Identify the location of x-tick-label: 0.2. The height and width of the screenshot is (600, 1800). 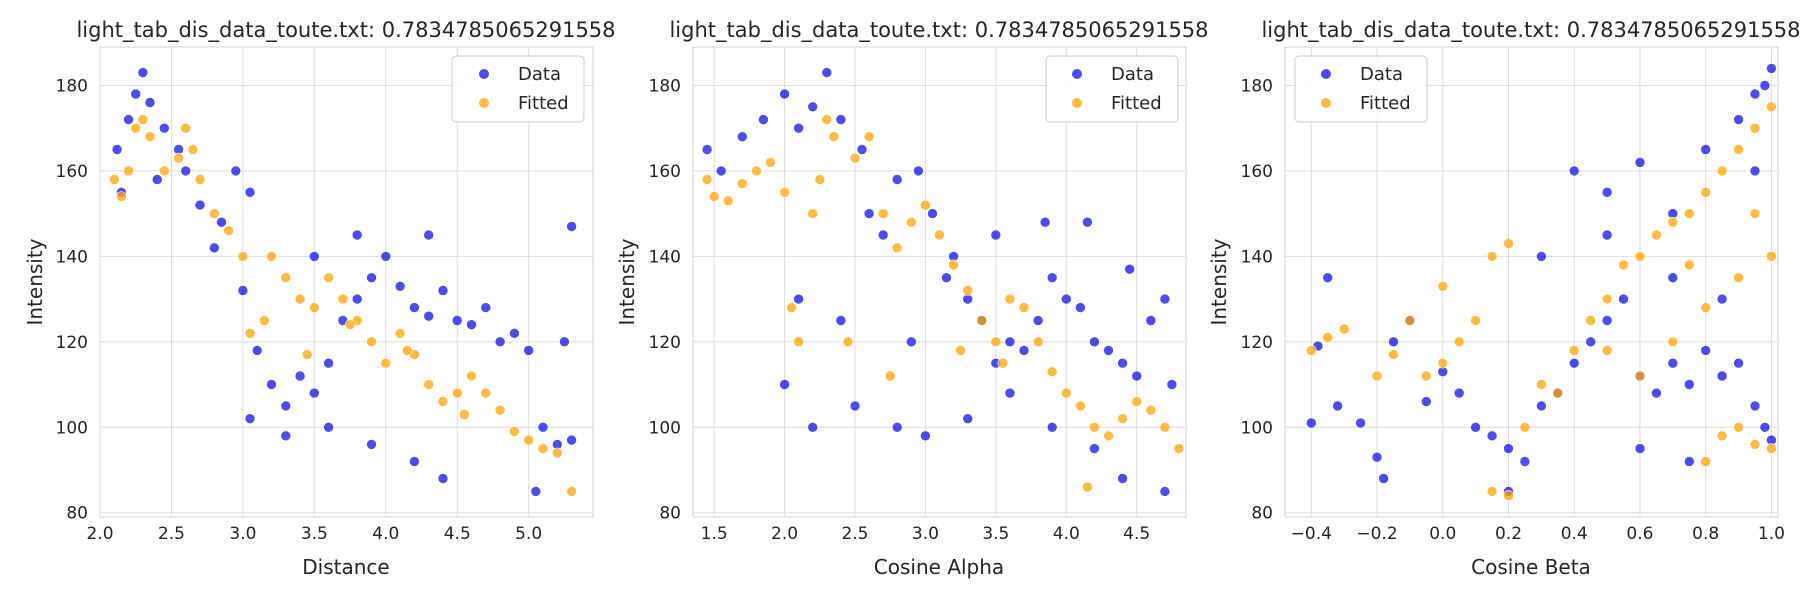
(1508, 534).